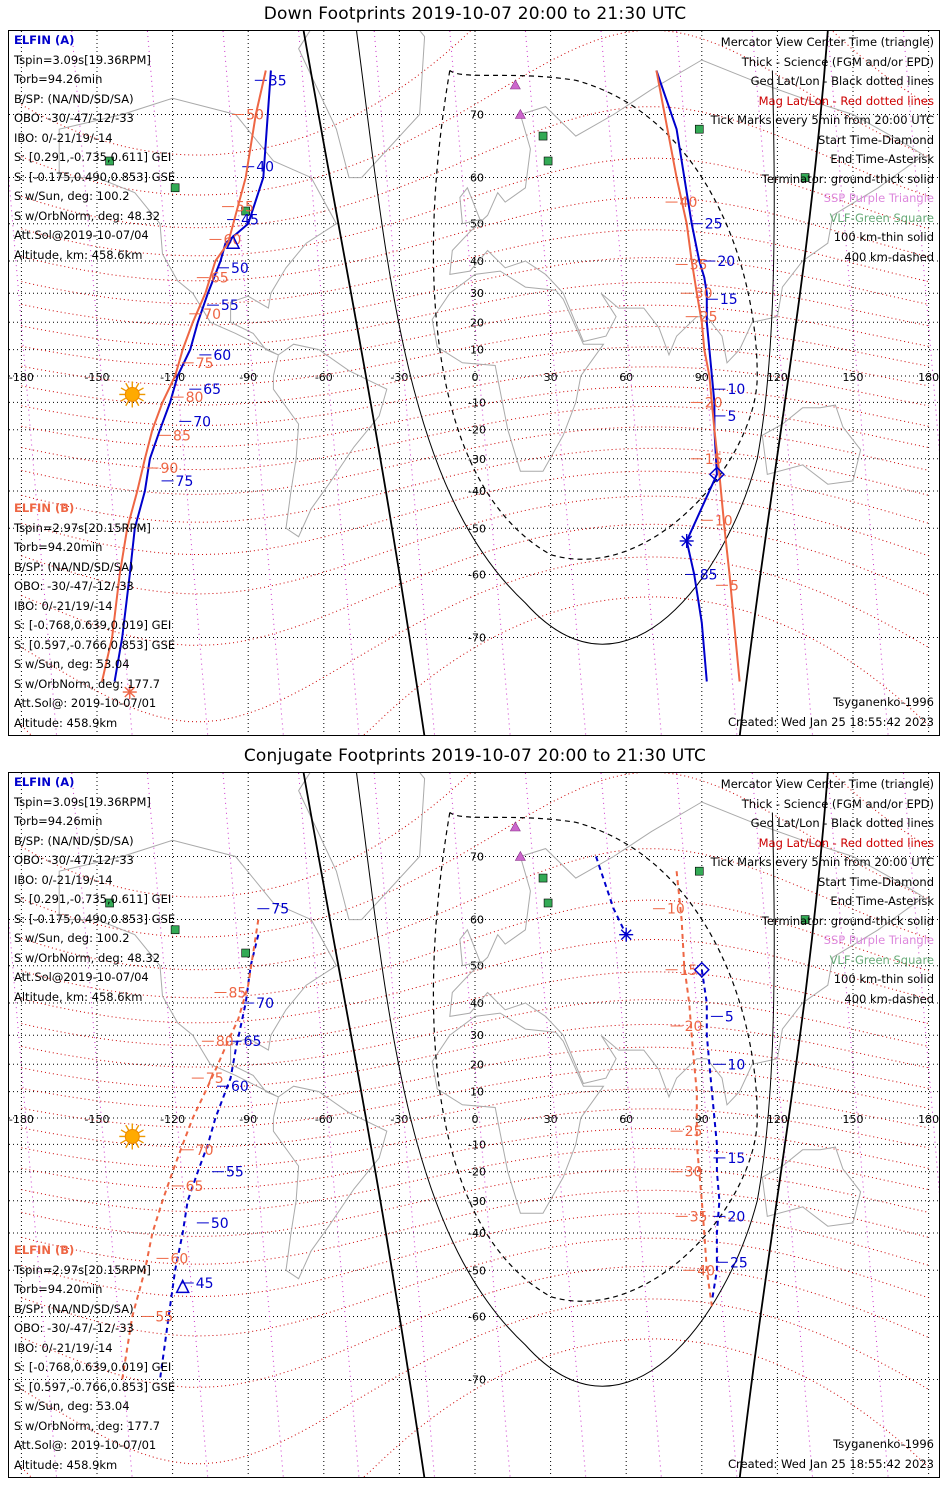 Image resolution: width=950 pixels, height=1500 pixels. What do you see at coordinates (626, 377) in the screenshot?
I see `x-tick-label: 60` at bounding box center [626, 377].